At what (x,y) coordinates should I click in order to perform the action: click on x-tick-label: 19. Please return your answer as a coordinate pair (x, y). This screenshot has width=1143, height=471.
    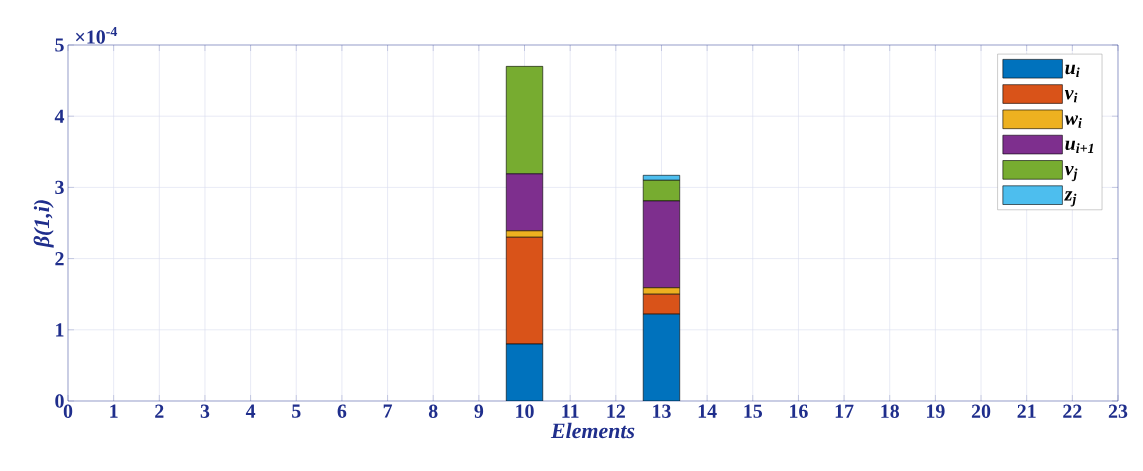
    Looking at the image, I should click on (936, 411).